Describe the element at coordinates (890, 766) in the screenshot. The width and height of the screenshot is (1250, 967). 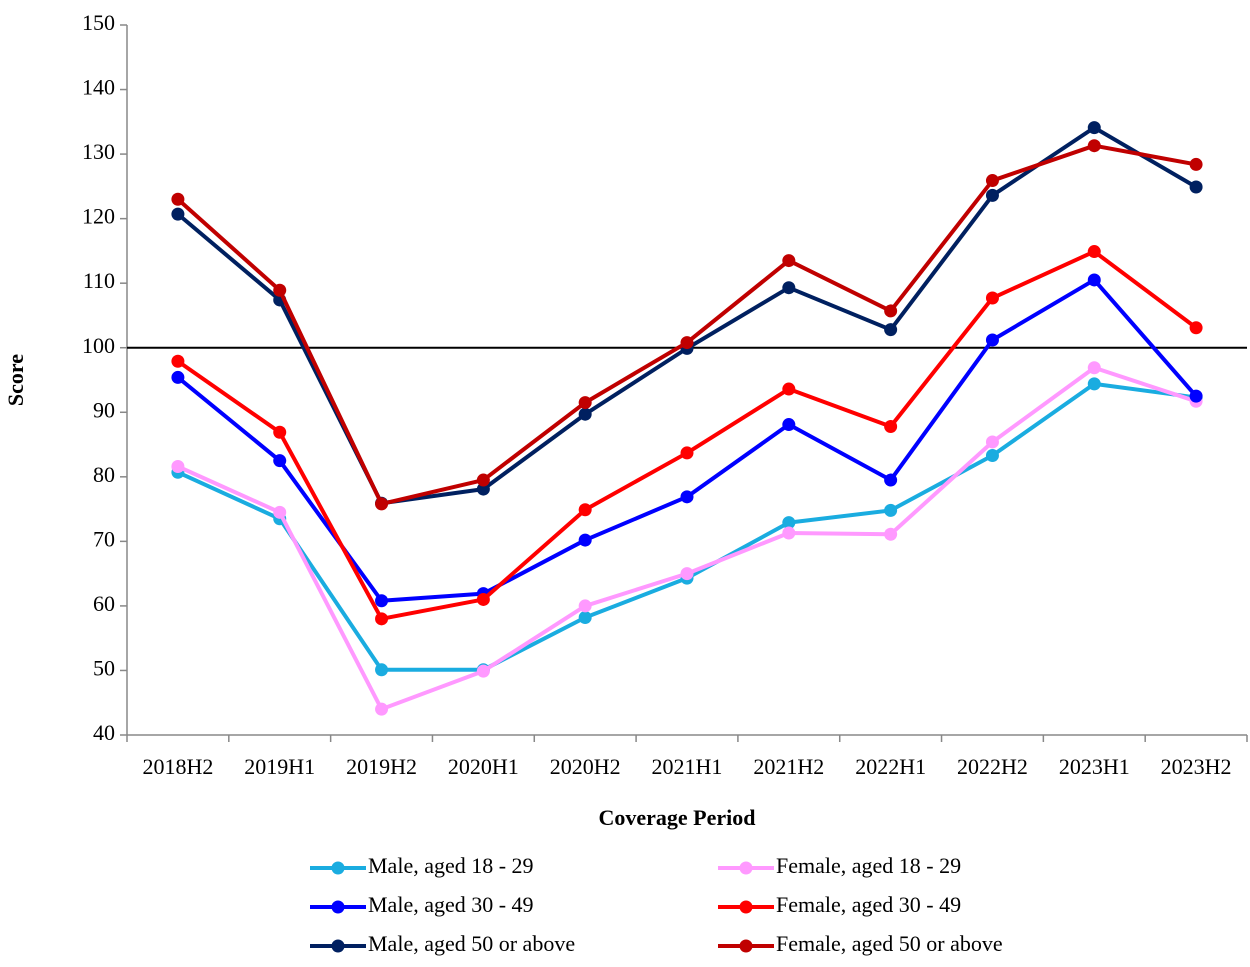
I see `x-tick-label: 2022H1` at that location.